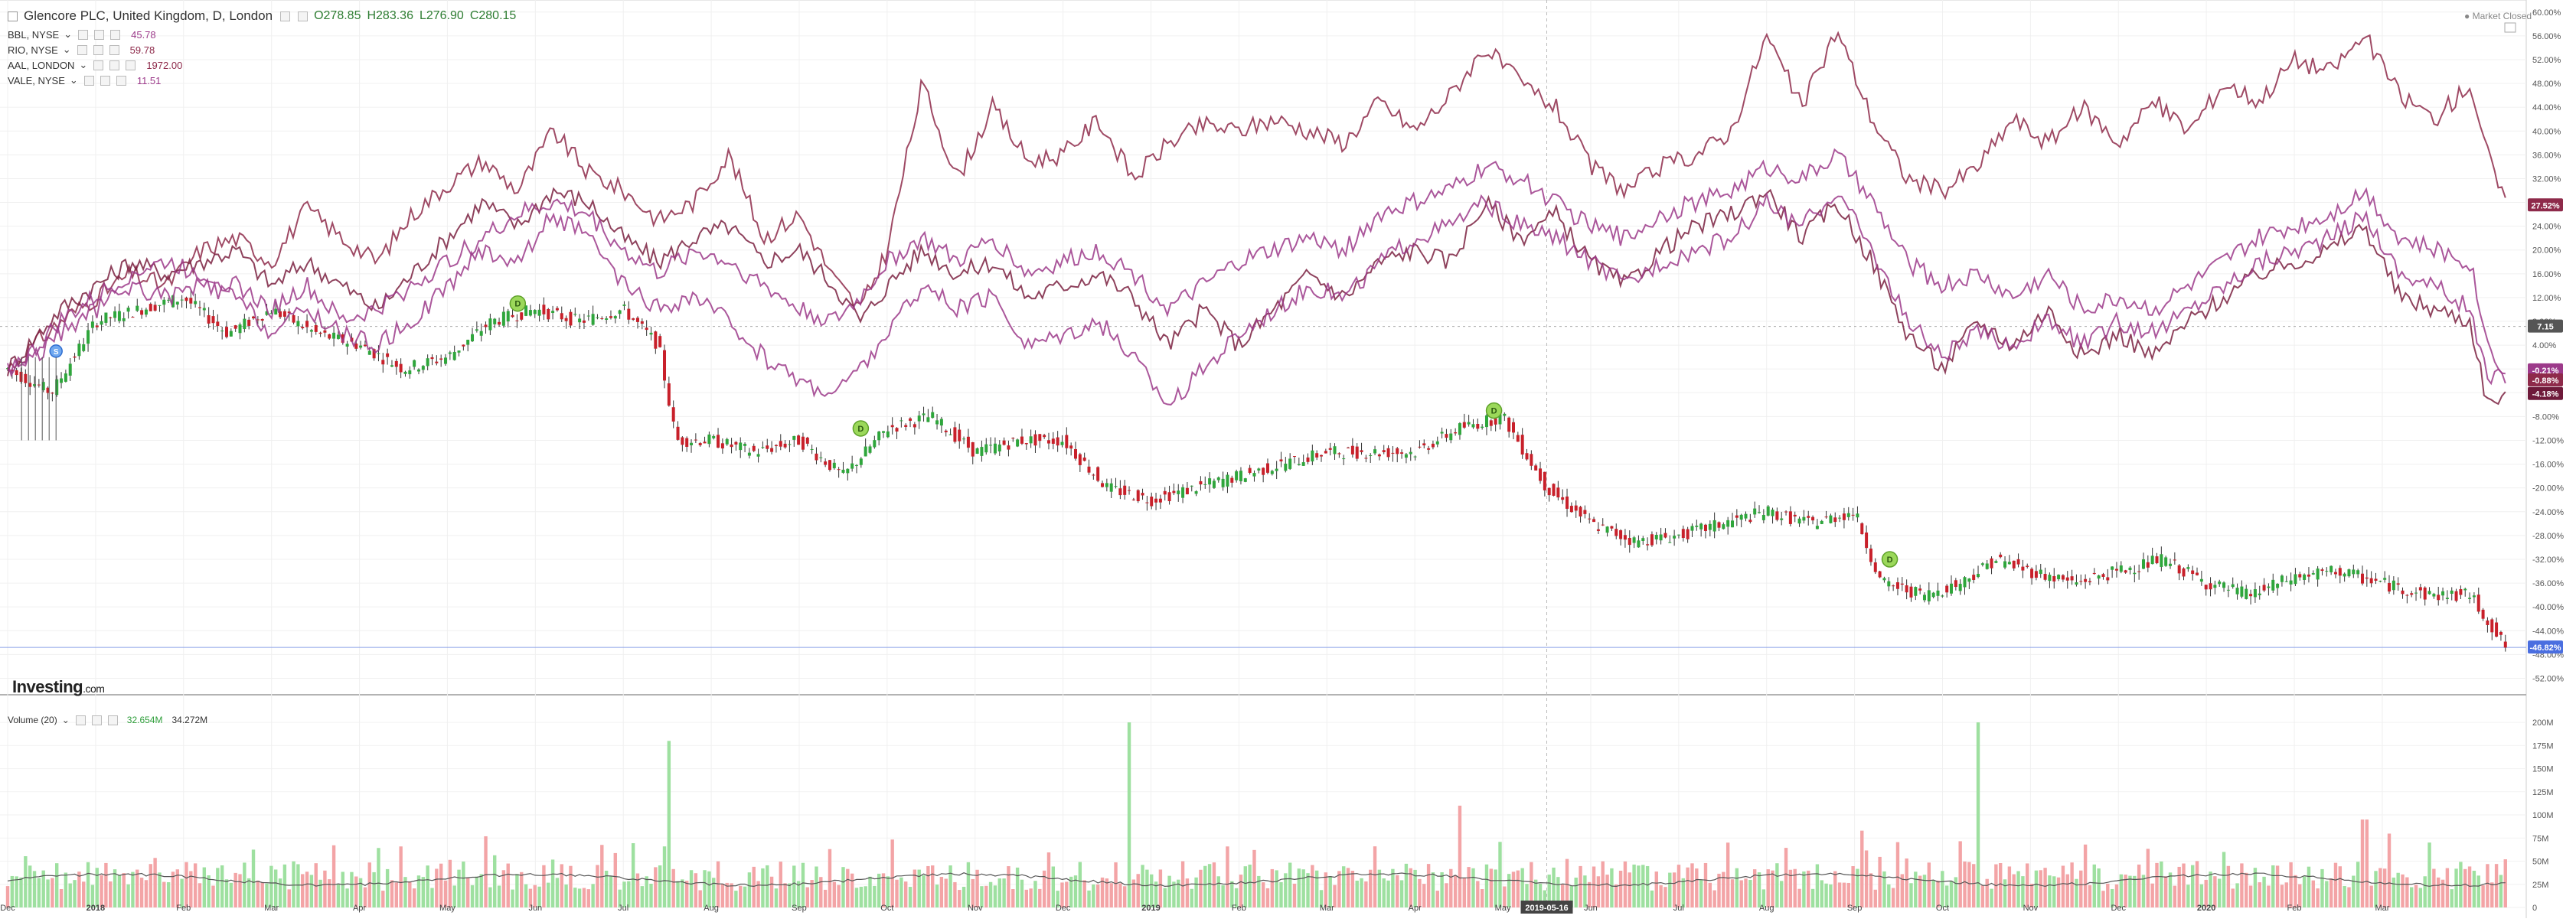 This screenshot has width=2576, height=922. What do you see at coordinates (34, 34) in the screenshot?
I see `legend-label: BBL, NYSE` at bounding box center [34, 34].